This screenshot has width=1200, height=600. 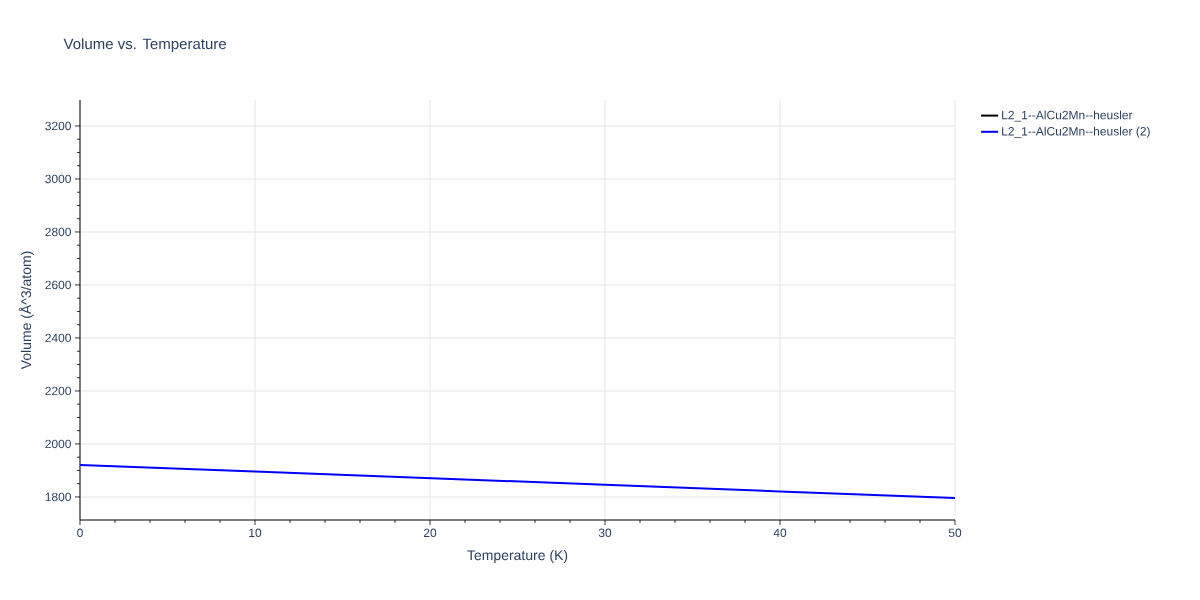 I want to click on x-axis-title: Temperature (K), so click(x=517, y=556).